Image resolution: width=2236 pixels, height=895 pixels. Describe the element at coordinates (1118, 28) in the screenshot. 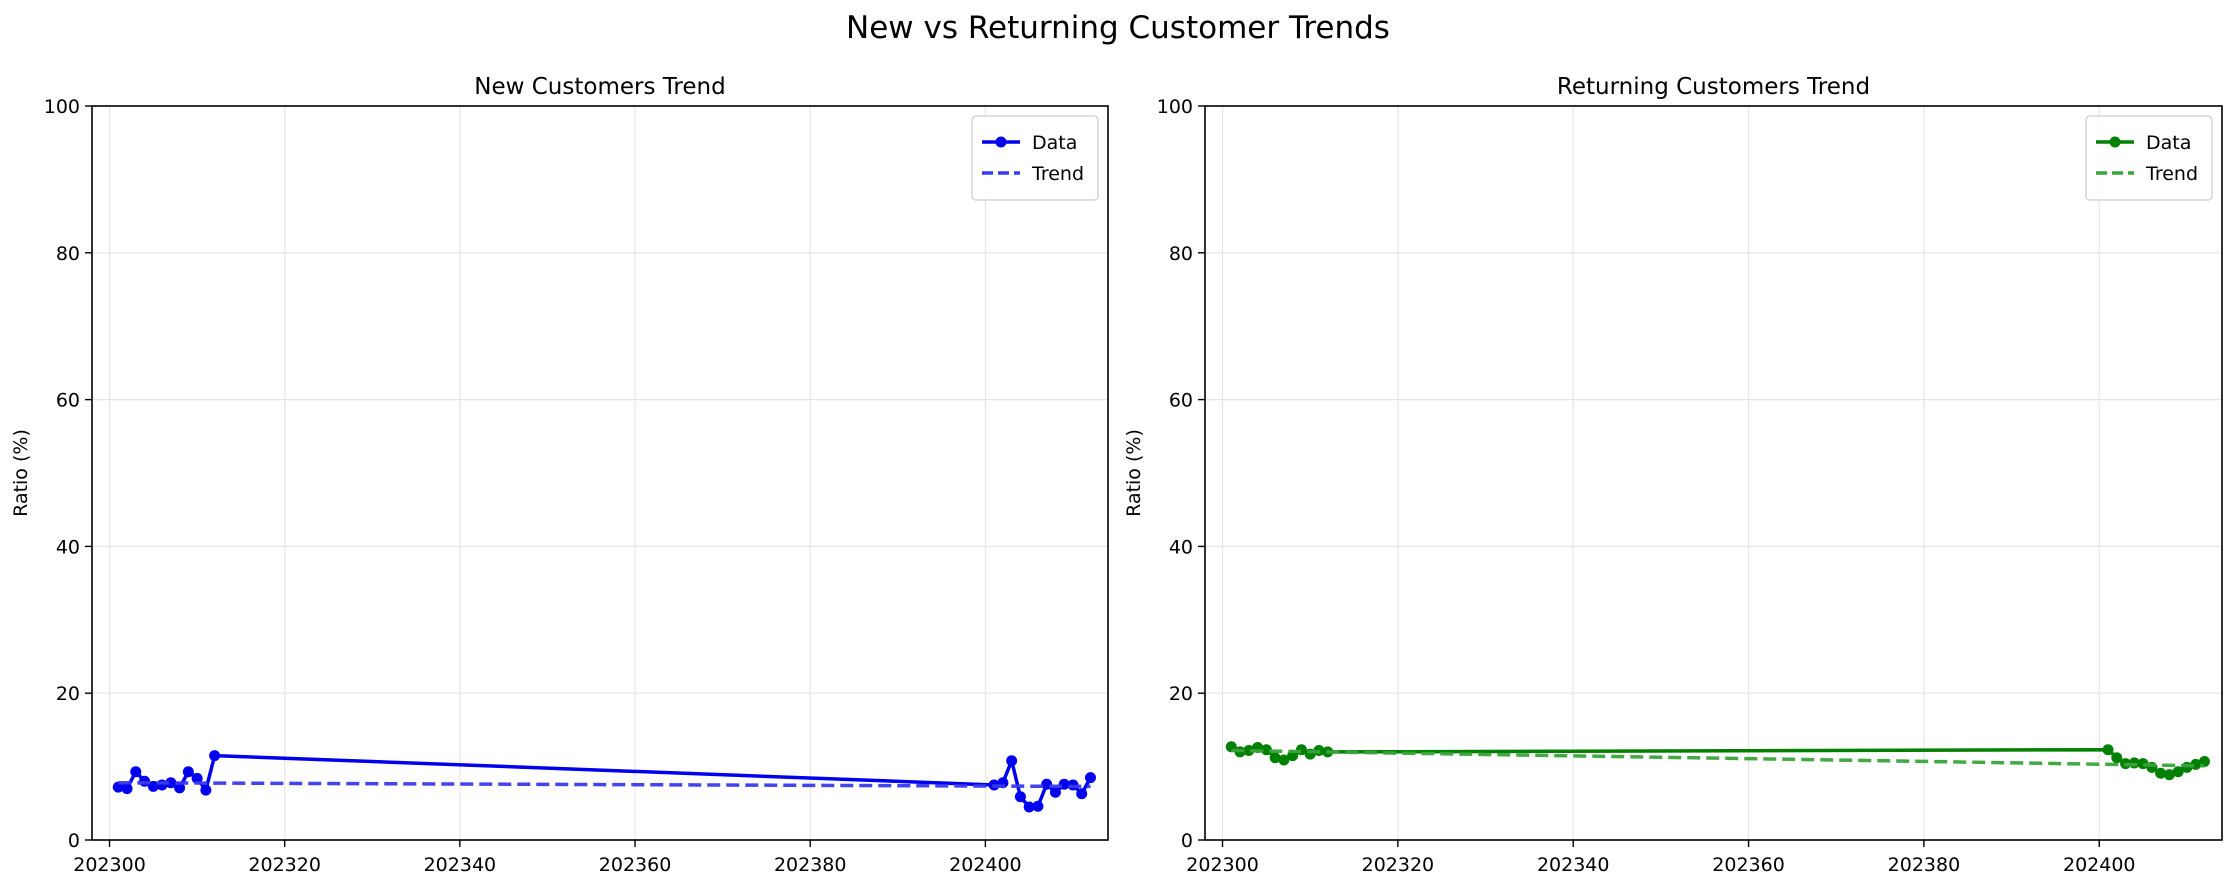

I see `figure-title: New vs Returning Customer Trends` at that location.